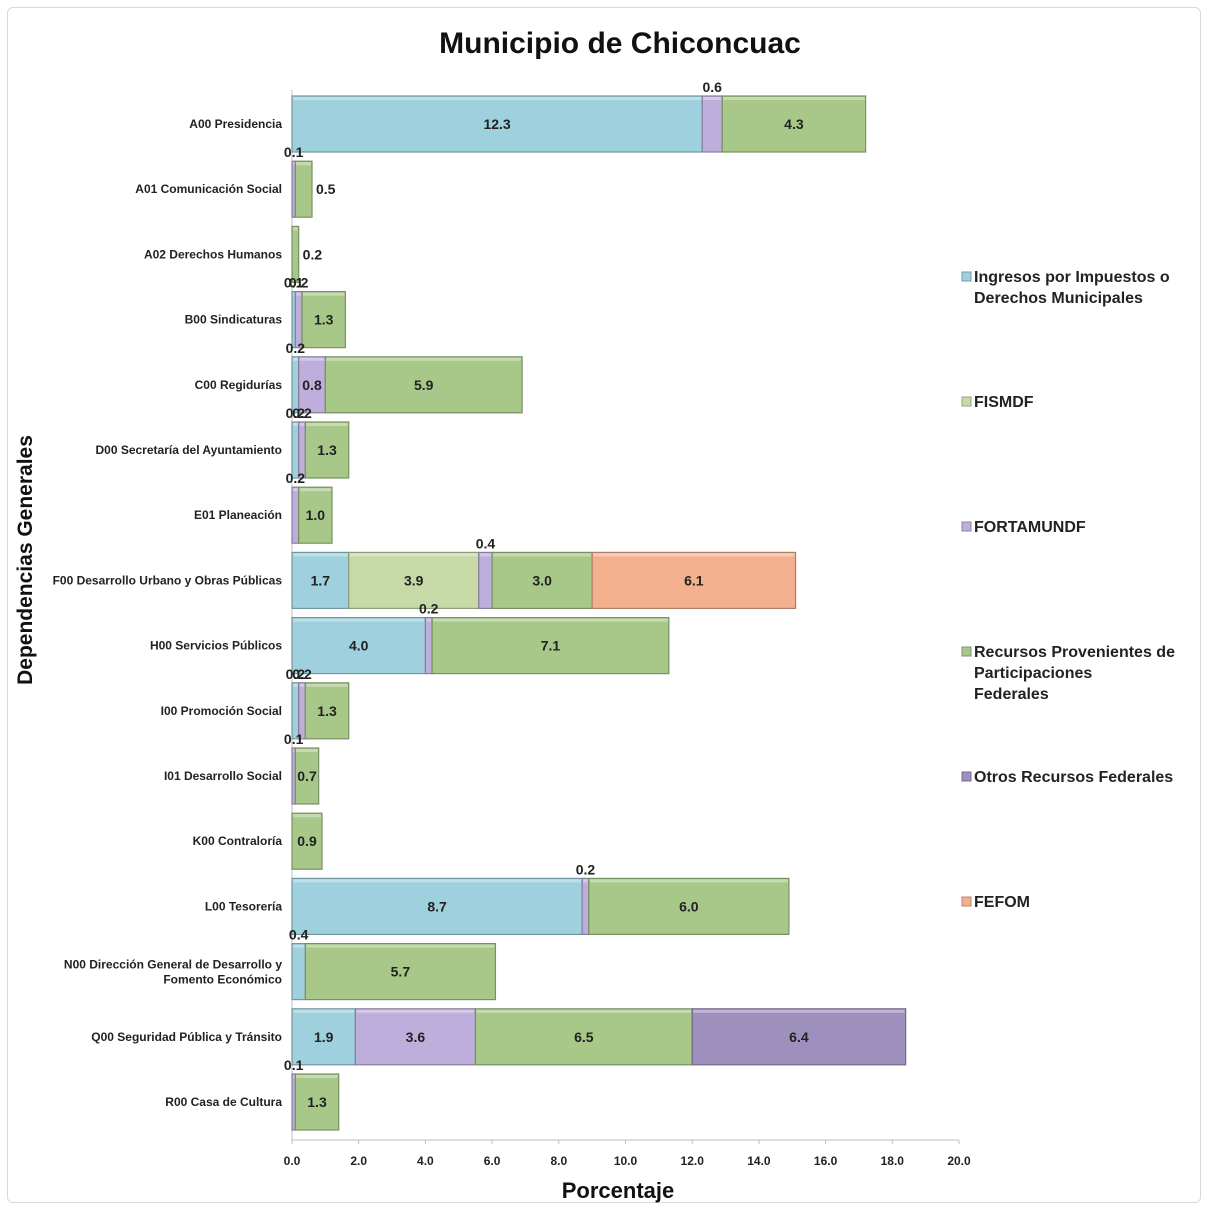 This screenshot has width=1207, height=1209. I want to click on x-tick-label: 2.0, so click(358, 1161).